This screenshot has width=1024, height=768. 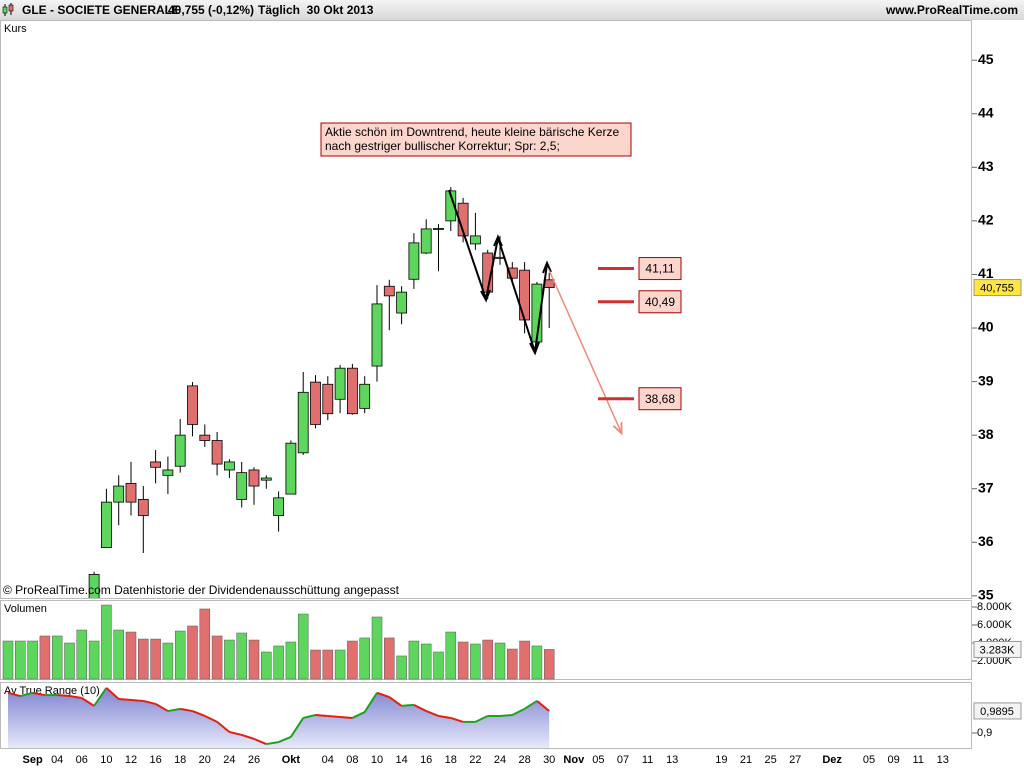 What do you see at coordinates (33, 760) in the screenshot?
I see `x-tick-label: Sep` at bounding box center [33, 760].